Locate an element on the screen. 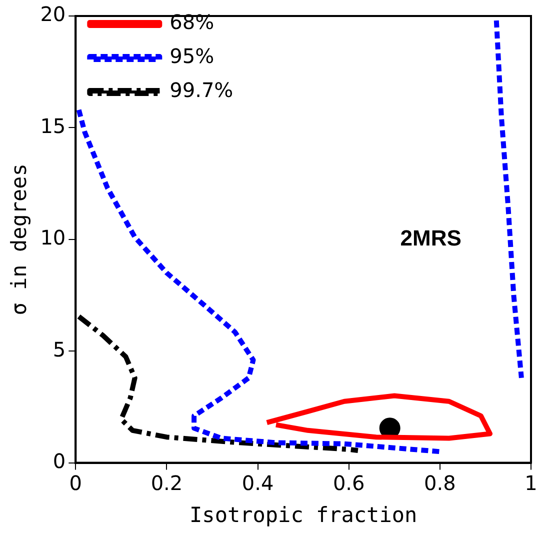 This screenshot has width=542, height=537. x-tick-label: 1 is located at coordinates (531, 483).